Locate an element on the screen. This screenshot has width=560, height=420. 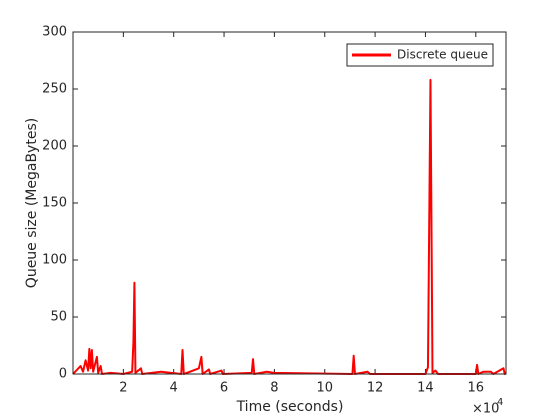
x-tick-label: 10 is located at coordinates (324, 388).